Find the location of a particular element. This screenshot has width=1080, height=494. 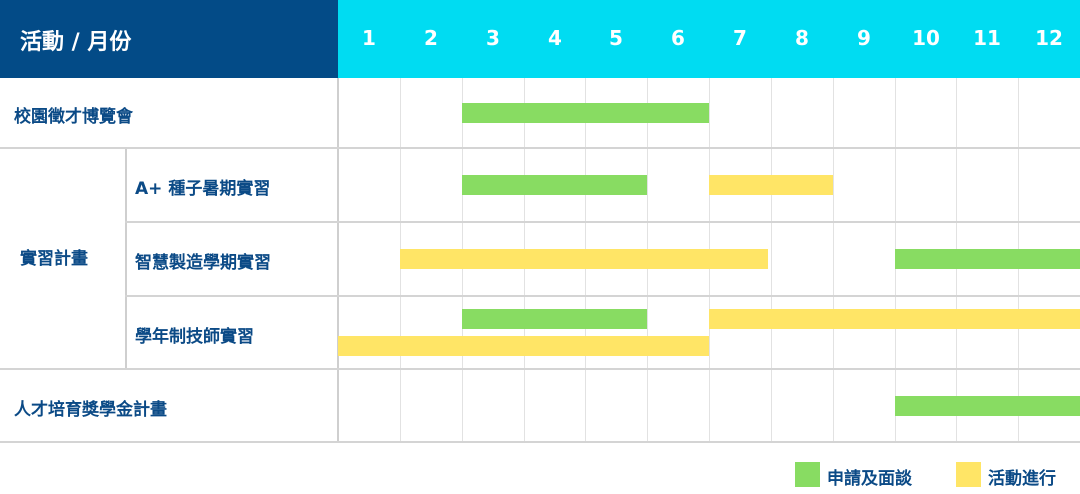

month-label: 3 is located at coordinates (493, 38).